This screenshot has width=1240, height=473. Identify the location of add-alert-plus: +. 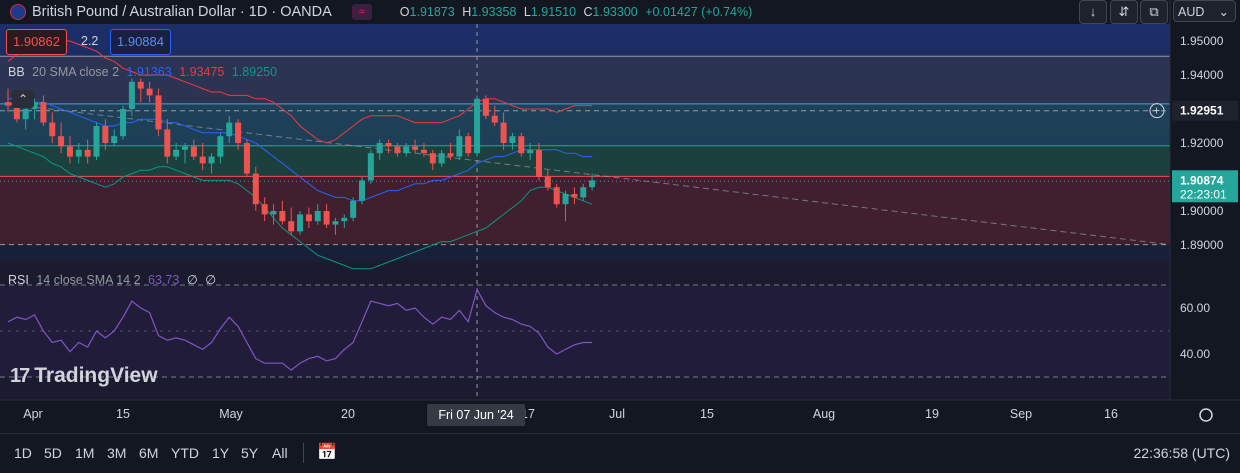
(1156, 111).